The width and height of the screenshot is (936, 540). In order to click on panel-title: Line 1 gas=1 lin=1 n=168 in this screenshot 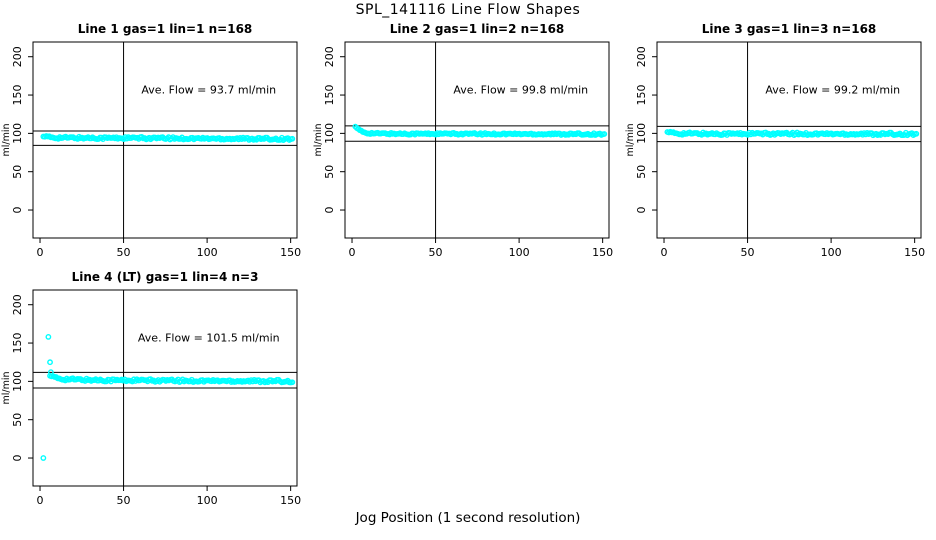, I will do `click(165, 29)`.